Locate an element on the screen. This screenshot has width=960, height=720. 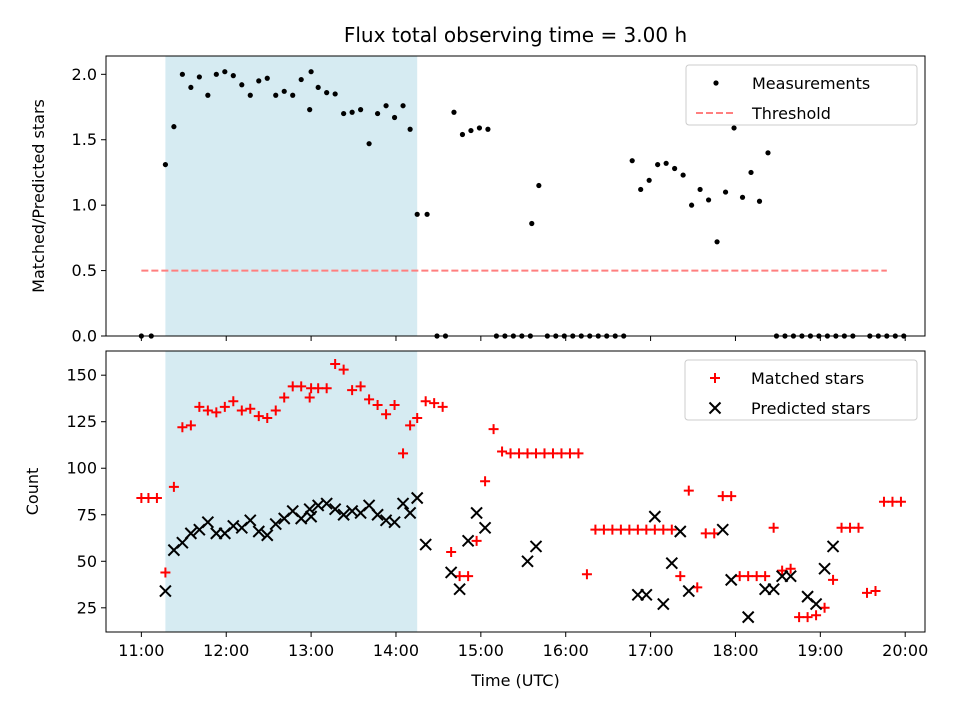
y-tick-label: 0.5 is located at coordinates (84, 270).